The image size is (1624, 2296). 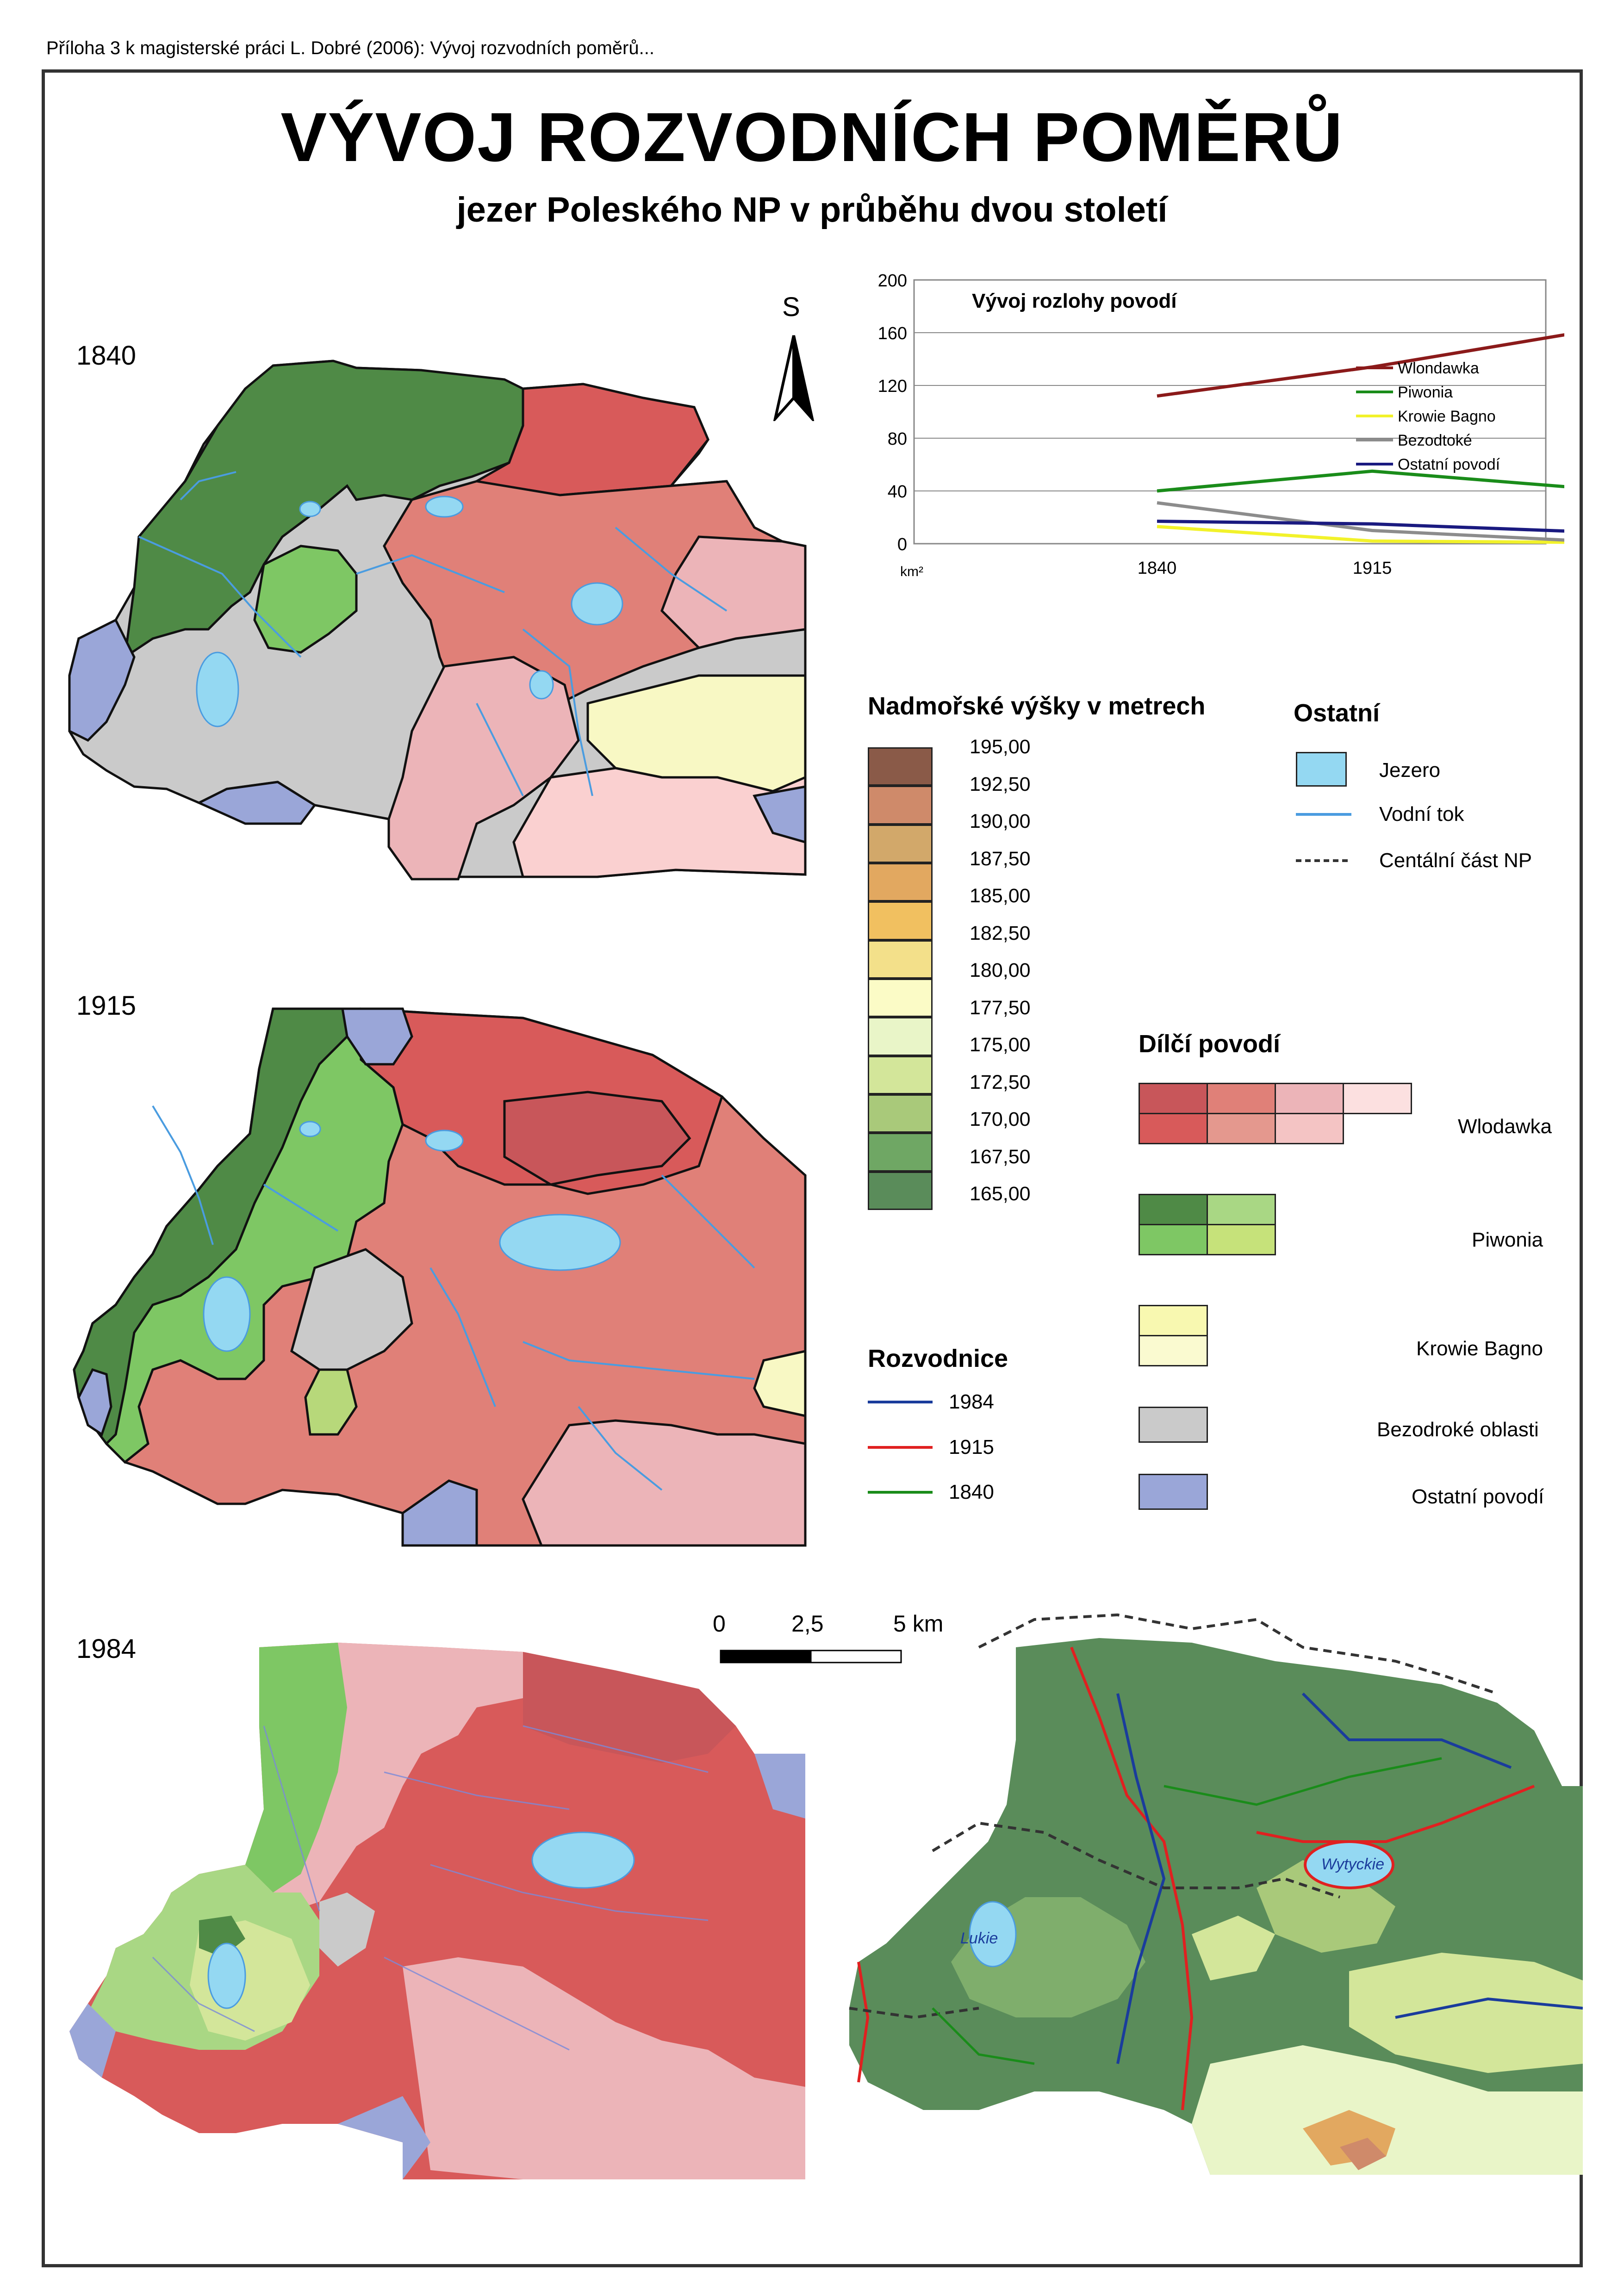 What do you see at coordinates (106, 1649) in the screenshot?
I see `year-1984-label: 1984` at bounding box center [106, 1649].